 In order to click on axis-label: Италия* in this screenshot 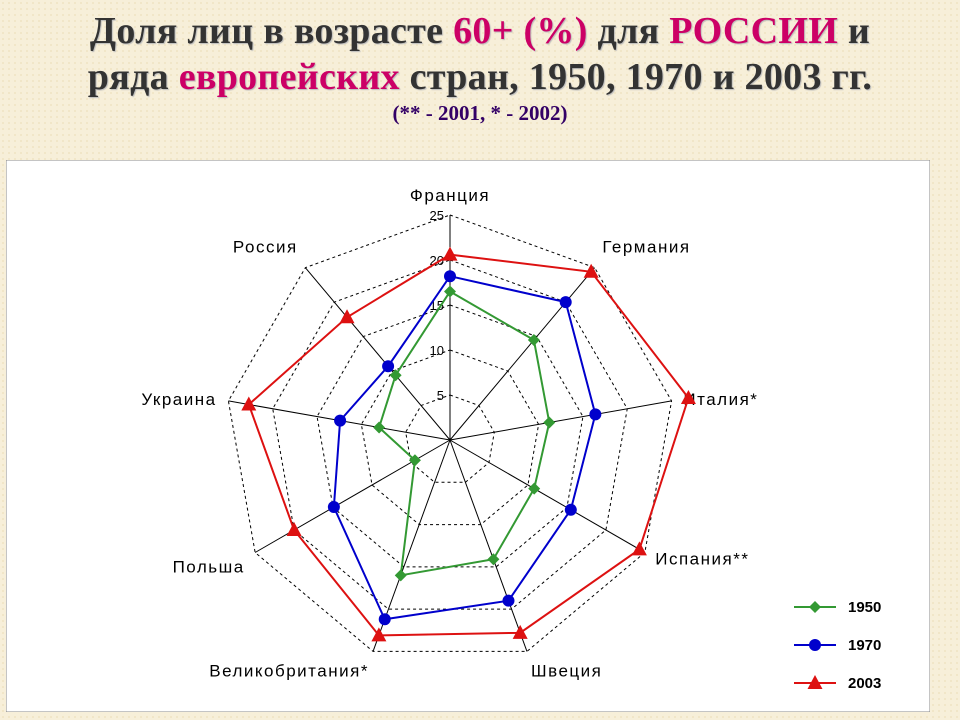, I will do `click(720, 399)`.